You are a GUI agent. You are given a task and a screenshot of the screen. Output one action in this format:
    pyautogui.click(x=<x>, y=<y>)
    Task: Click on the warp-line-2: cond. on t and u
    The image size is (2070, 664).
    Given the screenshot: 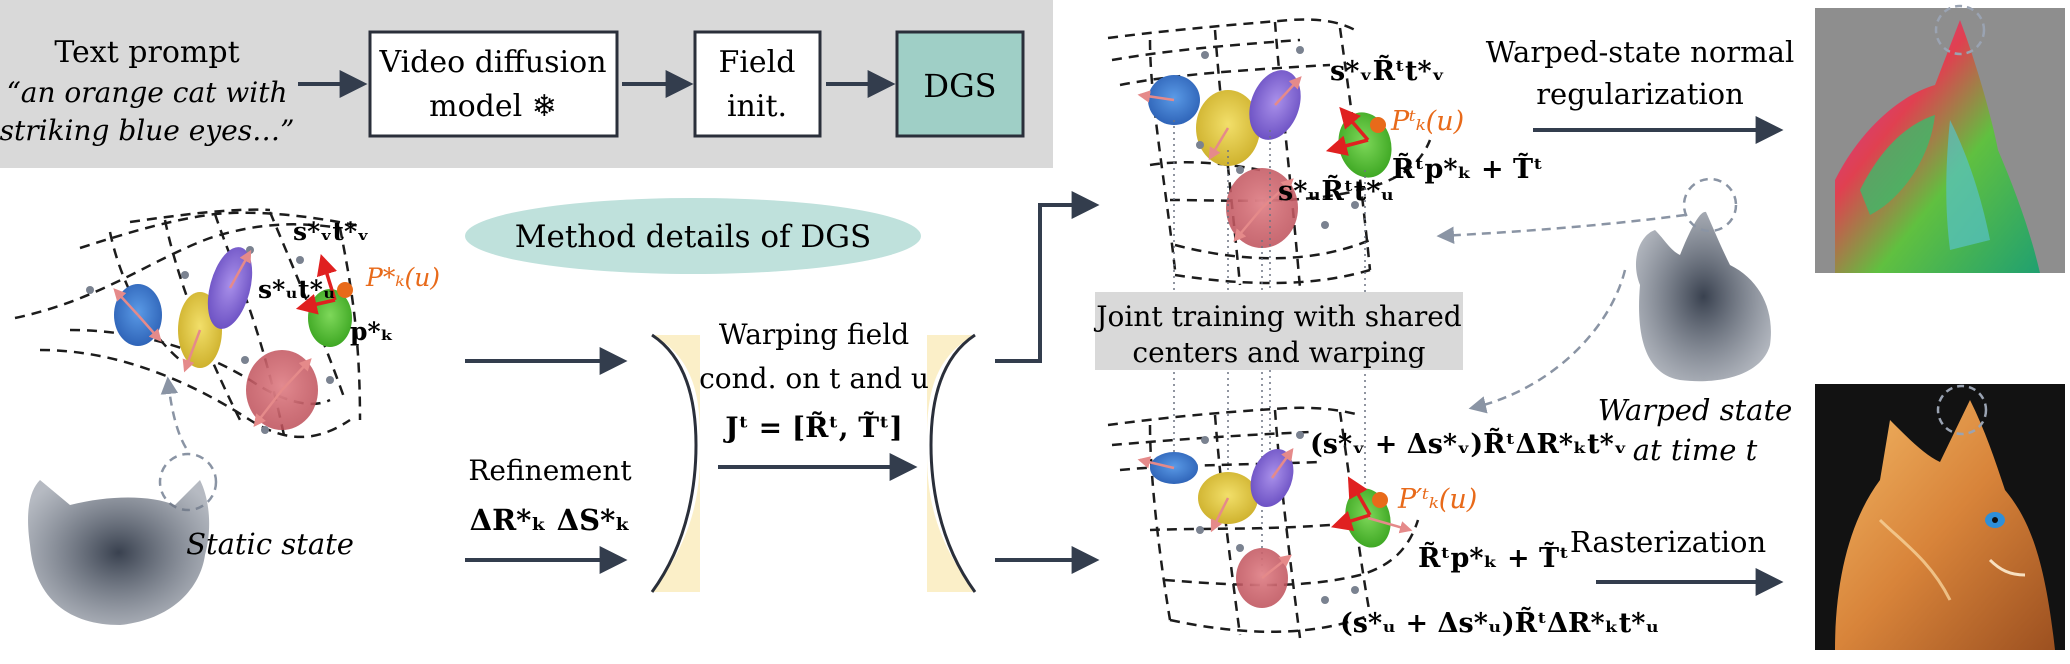 What is the action you would take?
    pyautogui.click(x=814, y=378)
    